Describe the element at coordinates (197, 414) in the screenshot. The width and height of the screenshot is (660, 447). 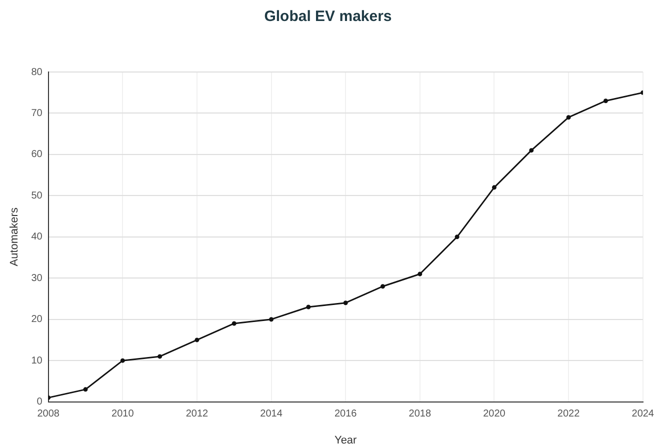
I see `x-tick-label: 2012` at that location.